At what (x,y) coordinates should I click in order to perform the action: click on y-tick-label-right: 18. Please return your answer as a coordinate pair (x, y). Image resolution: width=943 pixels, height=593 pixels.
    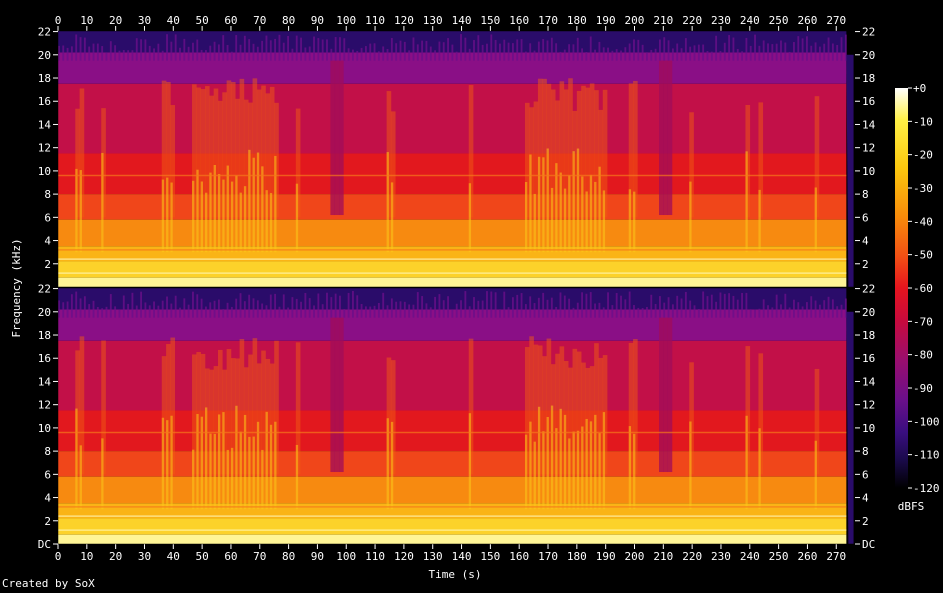
    Looking at the image, I should click on (868, 335).